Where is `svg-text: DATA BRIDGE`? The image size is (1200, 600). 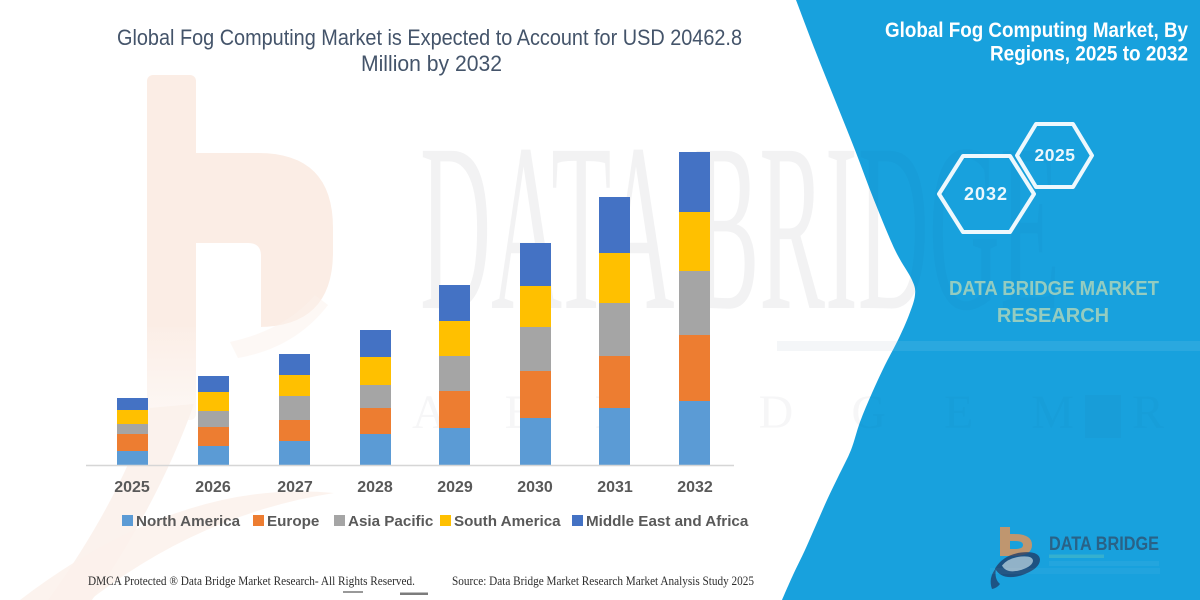
svg-text: DATA BRIDGE is located at coordinates (1104, 544).